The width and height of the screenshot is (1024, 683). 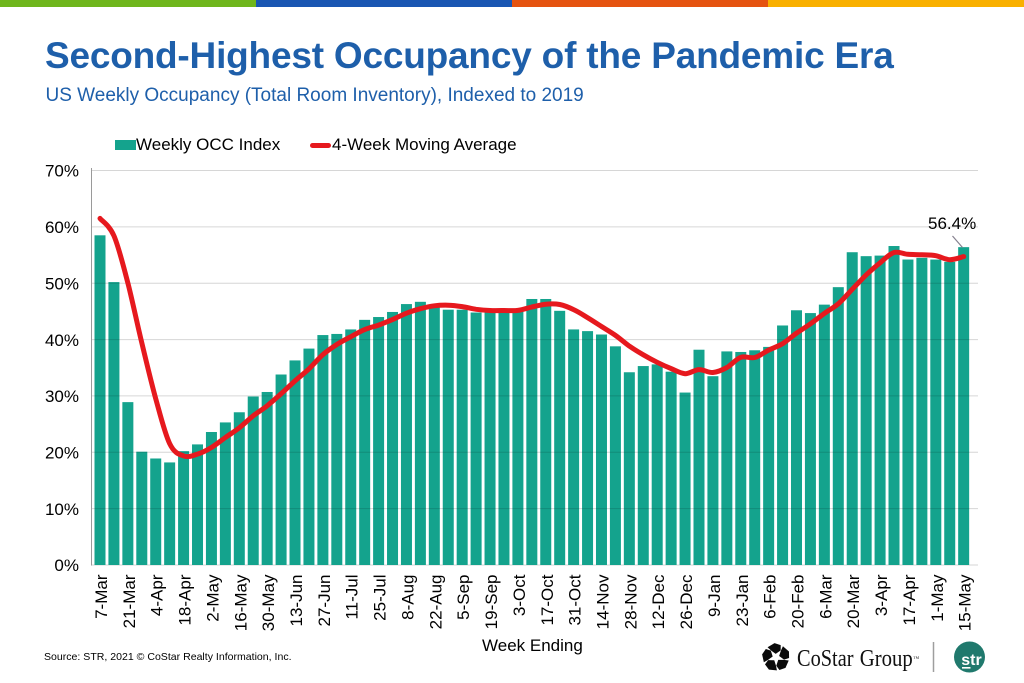 What do you see at coordinates (268, 602) in the screenshot?
I see `svg-text: 30-May` at bounding box center [268, 602].